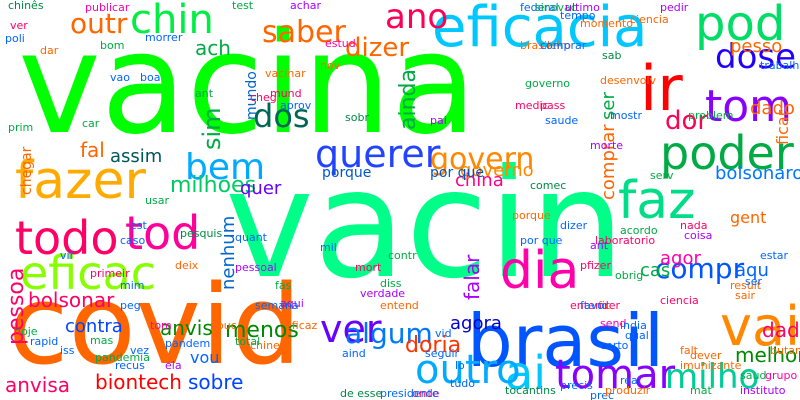 The image size is (800, 400). I want to click on word-small: mostr, so click(626, 115).